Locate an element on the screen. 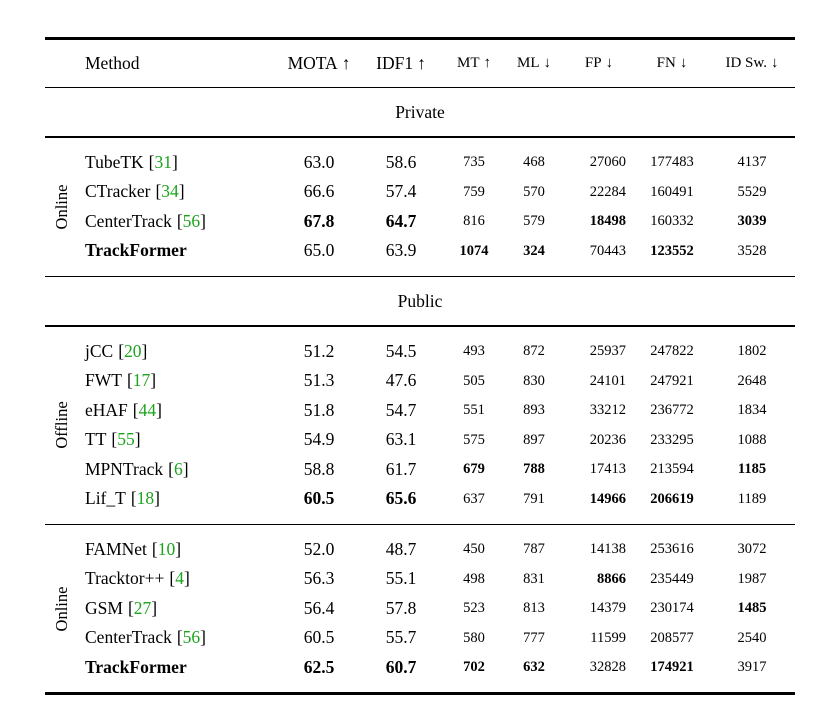 This screenshot has height=723, width=825. method-cell: TT [55] is located at coordinates (179, 439).